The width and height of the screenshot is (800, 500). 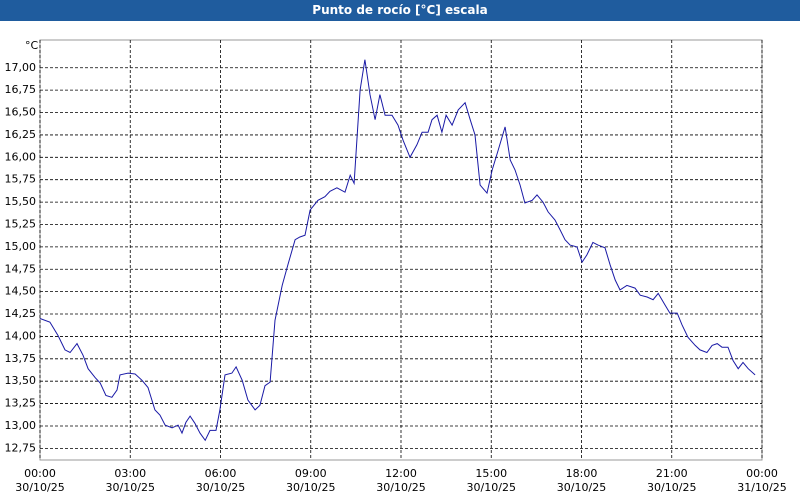 I want to click on y-tick-label: 13,75, so click(x=21, y=358).